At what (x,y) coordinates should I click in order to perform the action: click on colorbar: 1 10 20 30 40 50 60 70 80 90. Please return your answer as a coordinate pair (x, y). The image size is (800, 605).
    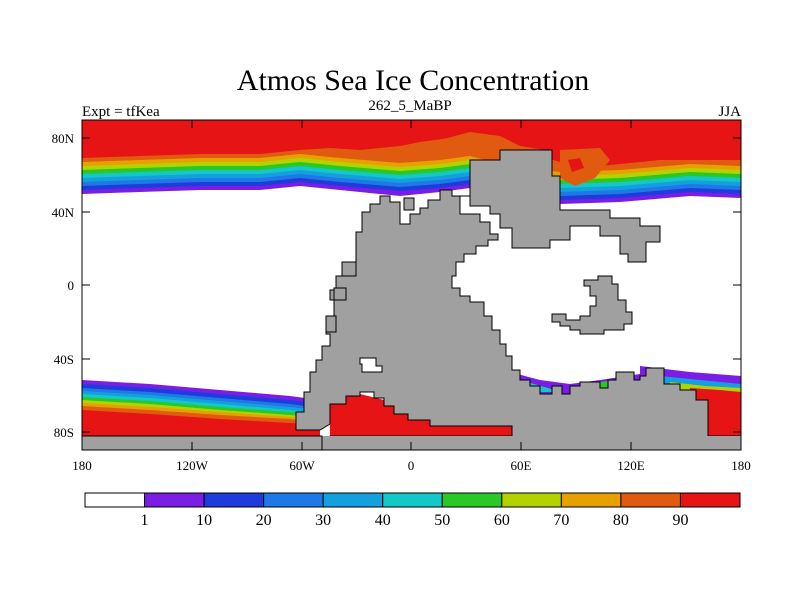
    Looking at the image, I should click on (412, 510).